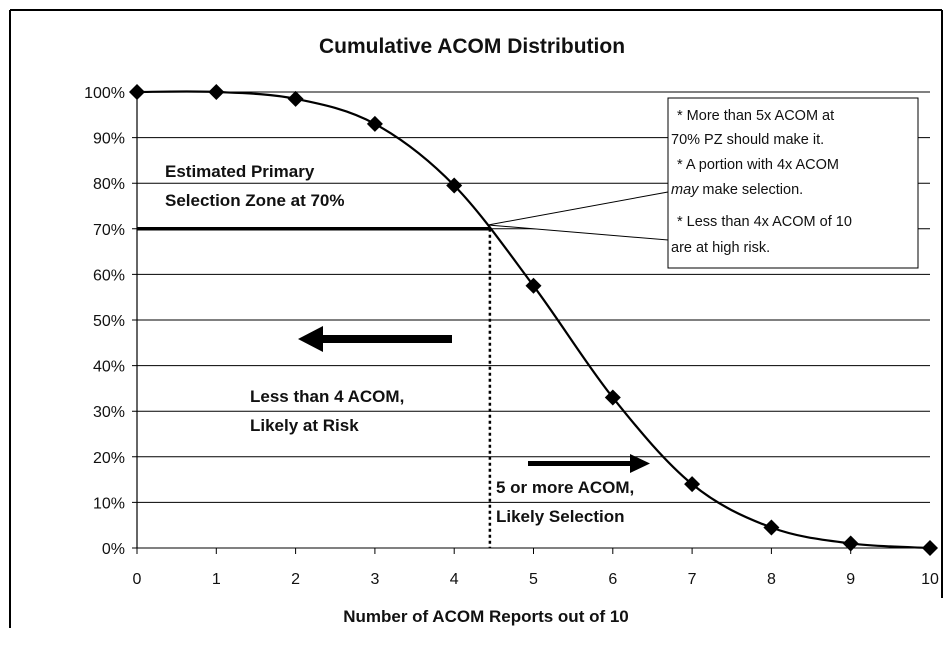 The height and width of the screenshot is (654, 944). What do you see at coordinates (304, 425) in the screenshot?
I see `risk-label-line-2: Likely at Risk` at bounding box center [304, 425].